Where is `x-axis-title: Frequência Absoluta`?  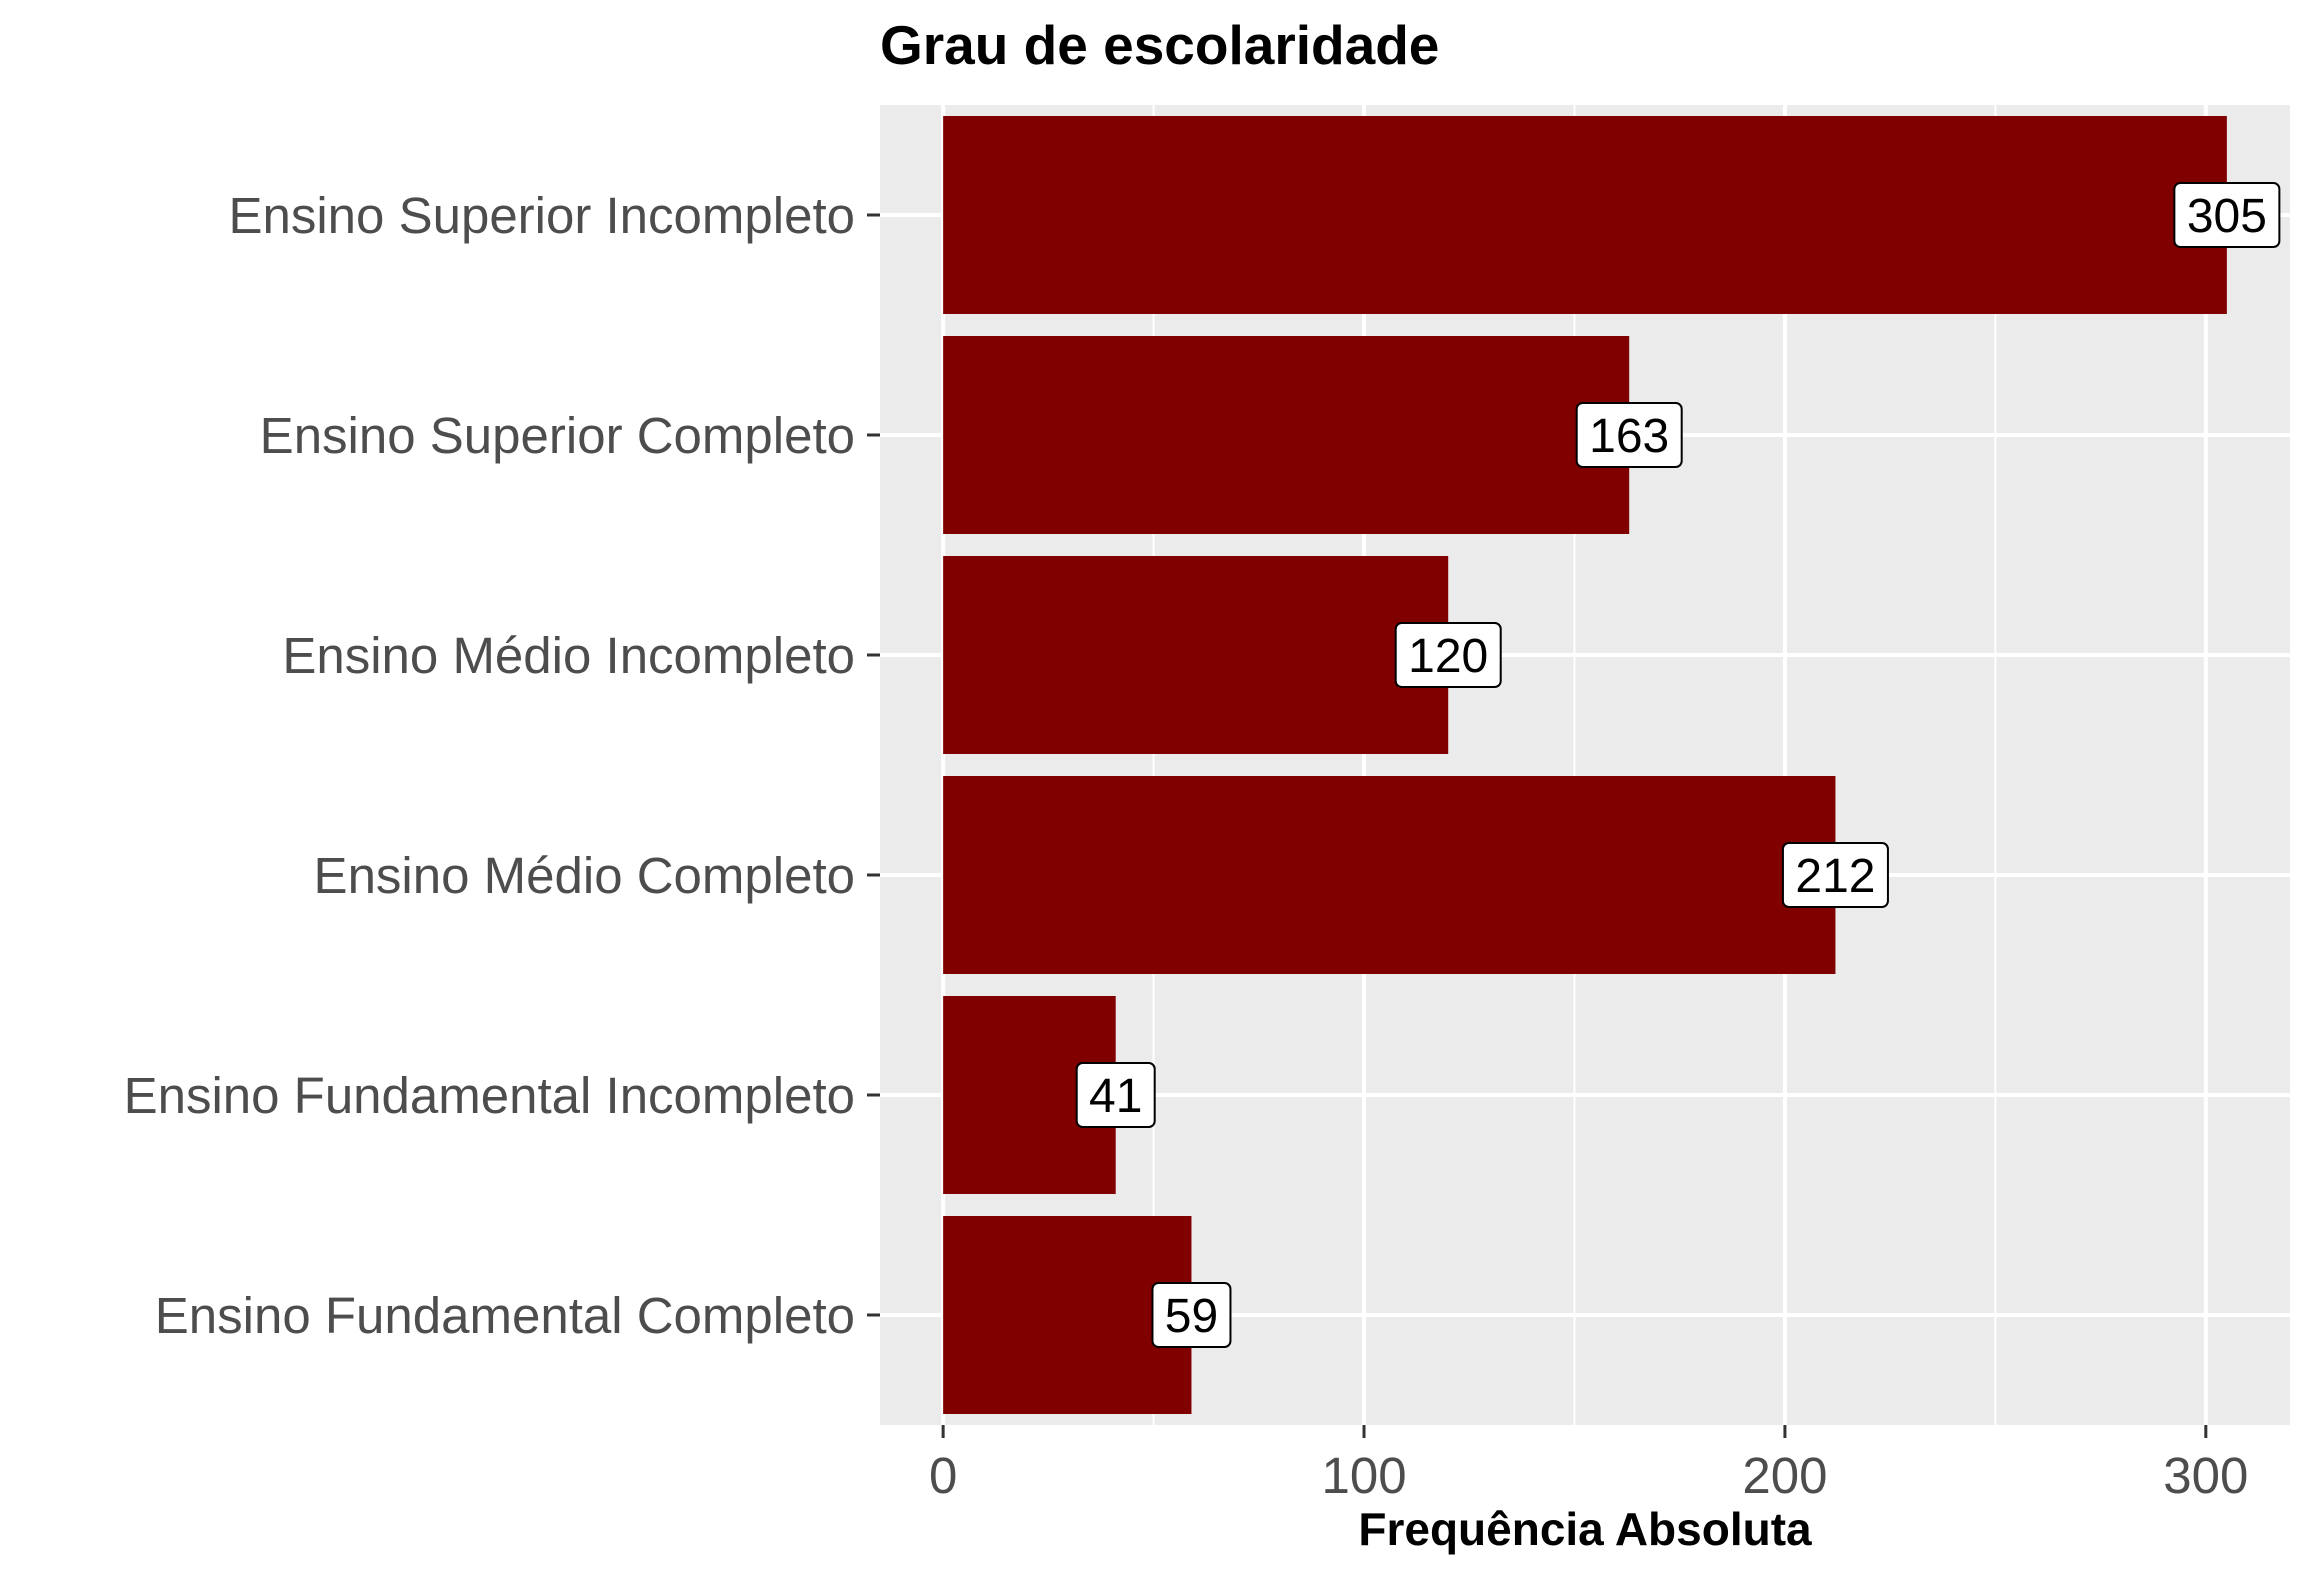
x-axis-title: Frequência Absoluta is located at coordinates (1585, 1529).